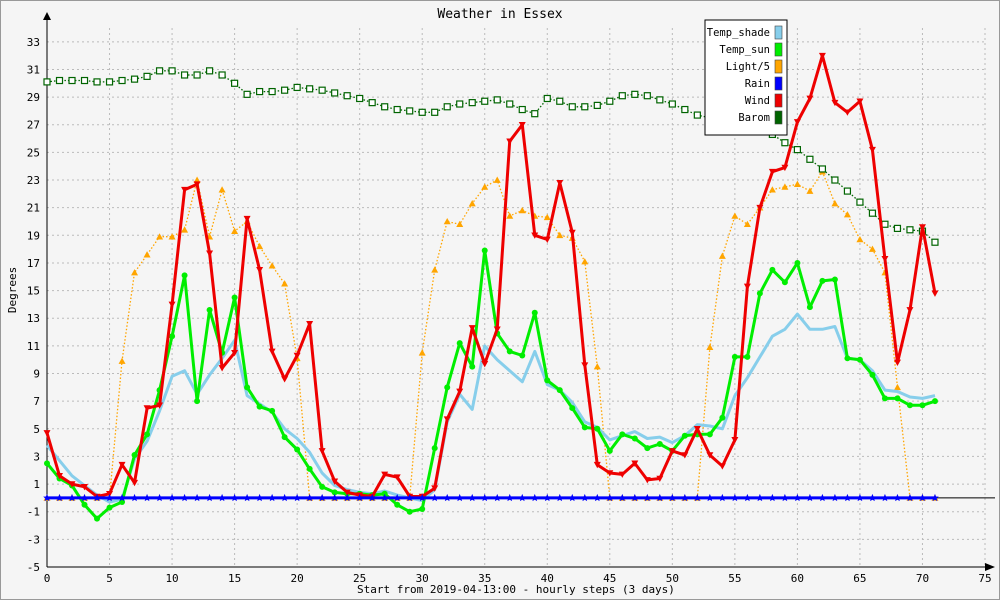  Describe the element at coordinates (33, 180) in the screenshot. I see `y-tick-label: 23` at that location.